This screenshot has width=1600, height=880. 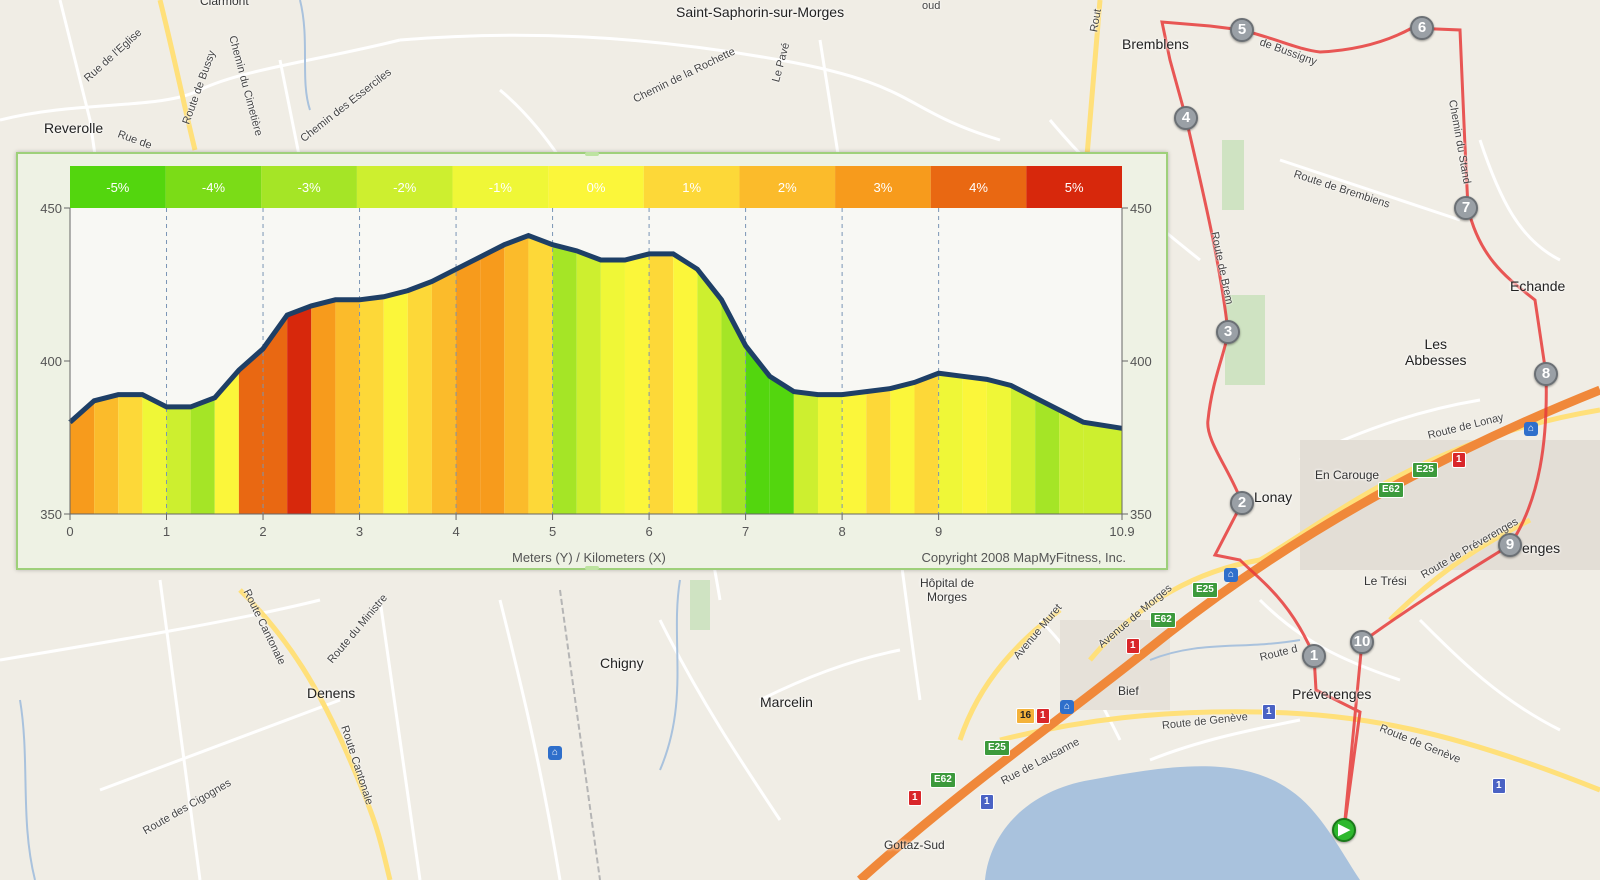 I want to click on grade-legend: -5% -4% -3% -2% -1% 0% 1% 2% 3% 4% 5%, so click(x=596, y=187).